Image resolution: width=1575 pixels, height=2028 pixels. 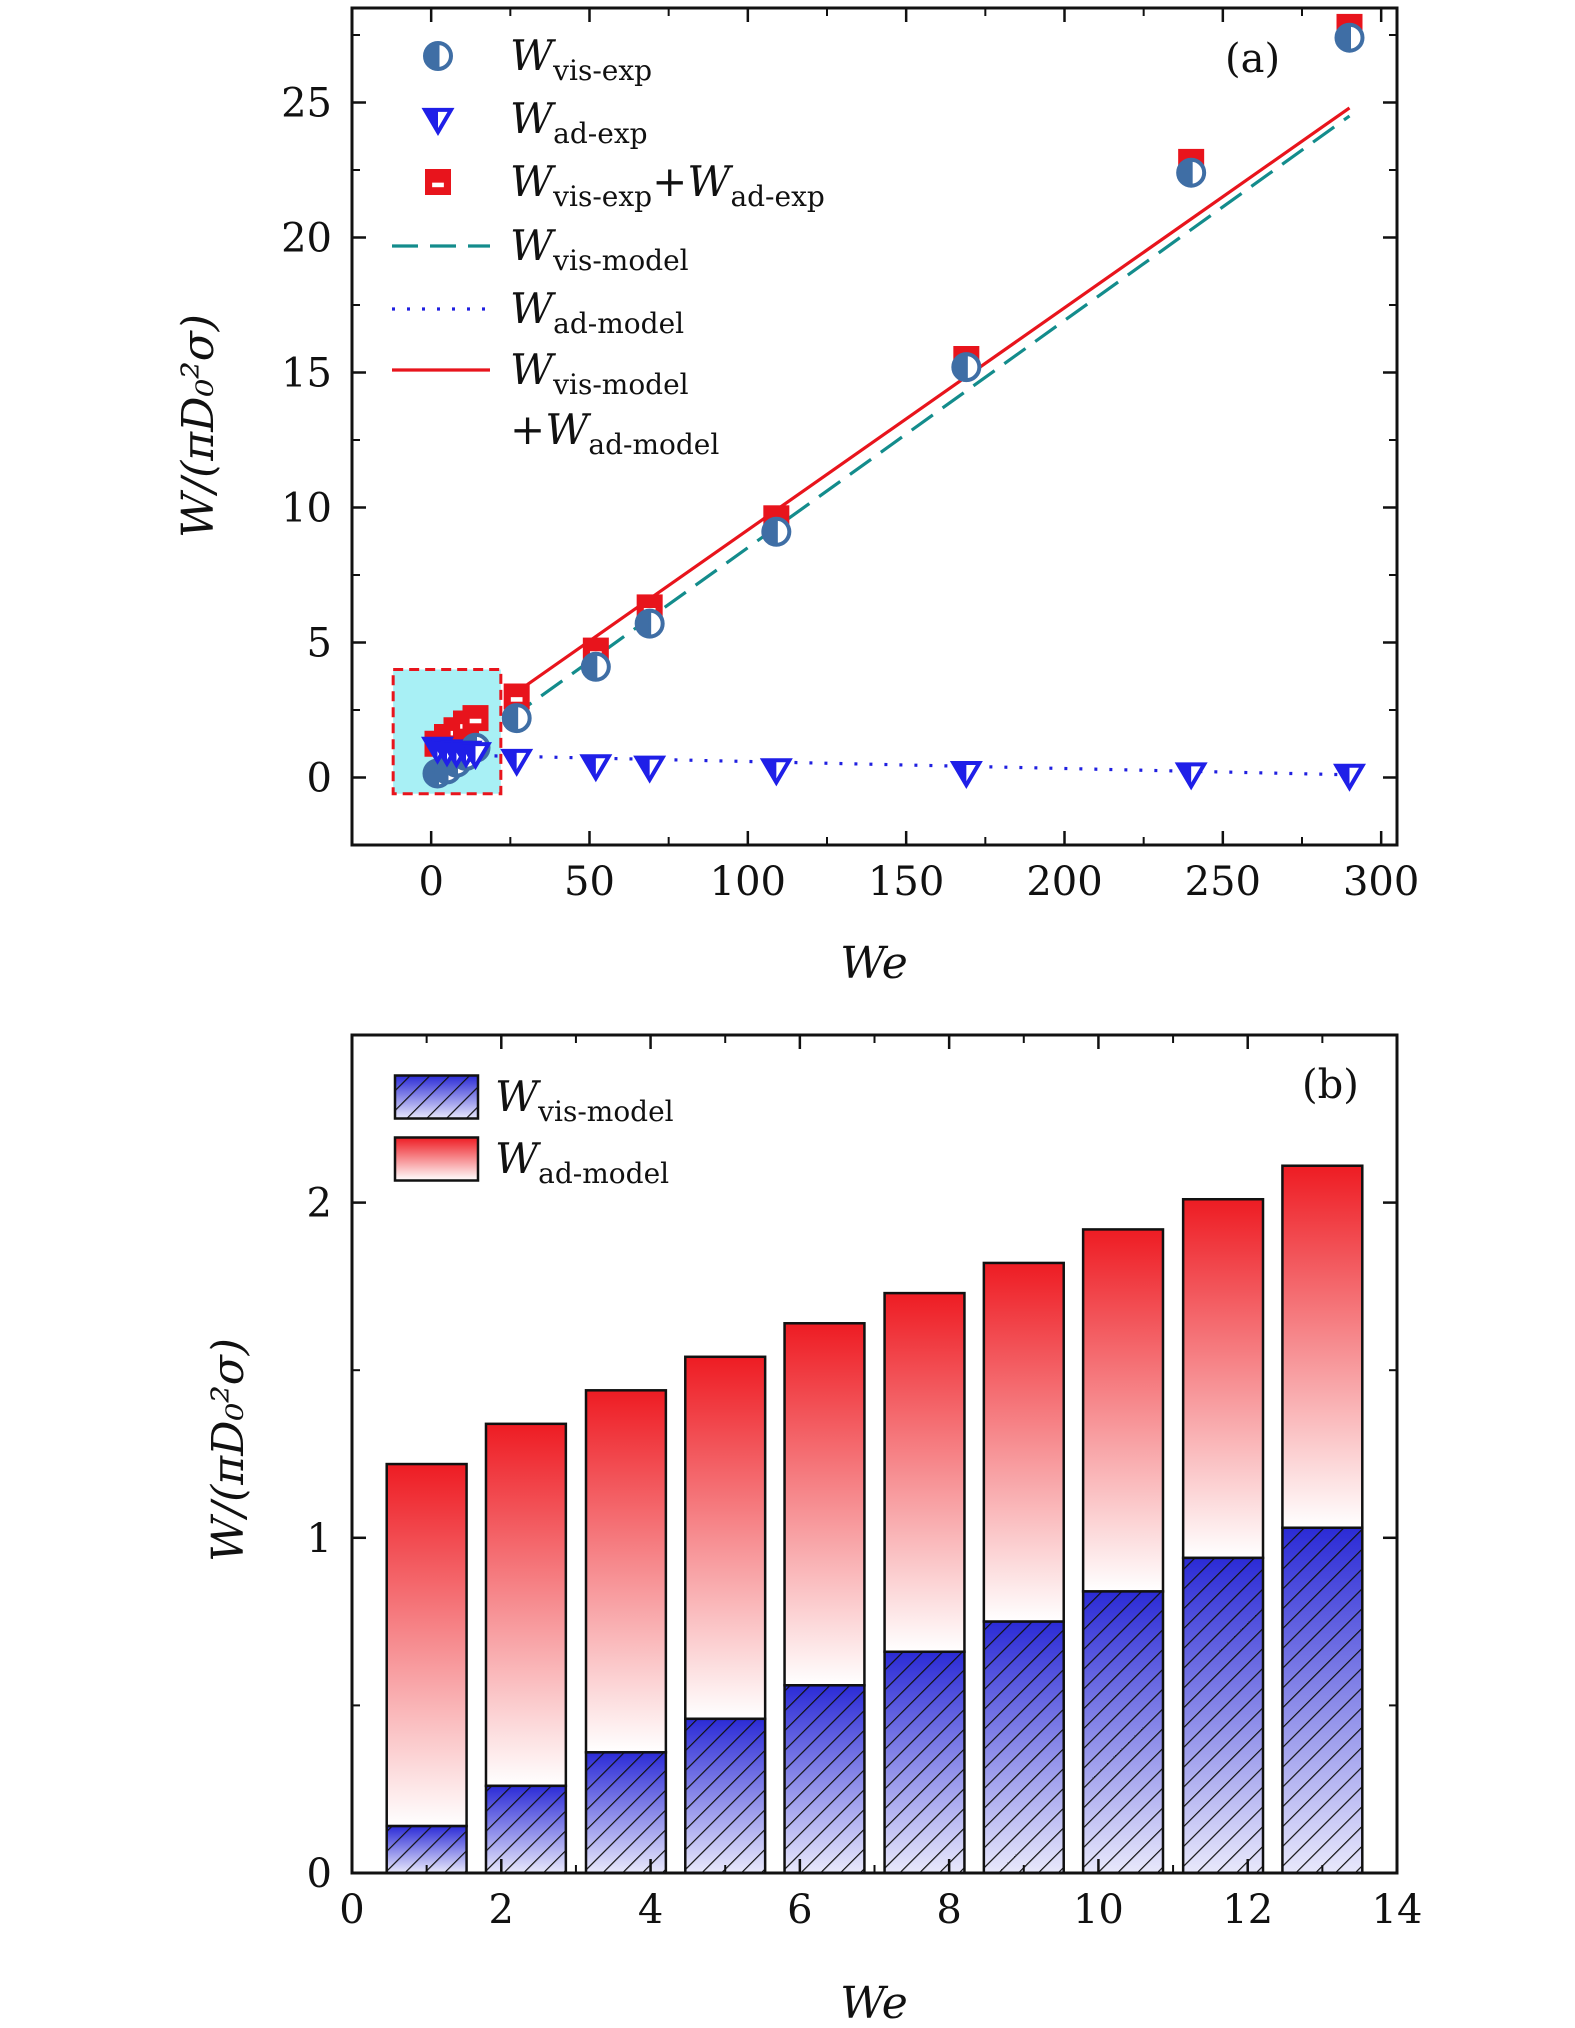 I want to click on panel-a-label: (a), so click(x=1252, y=59).